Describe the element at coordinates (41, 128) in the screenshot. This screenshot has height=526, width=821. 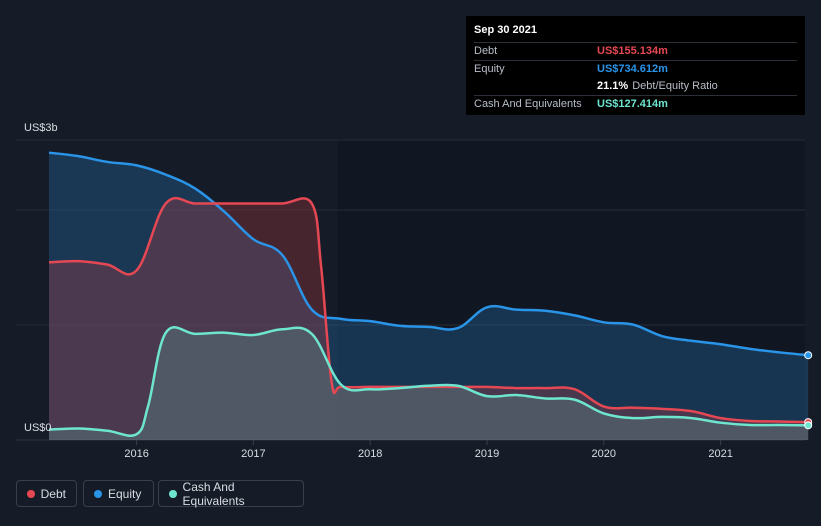
I see `y-axis-top-label: US$3b` at that location.